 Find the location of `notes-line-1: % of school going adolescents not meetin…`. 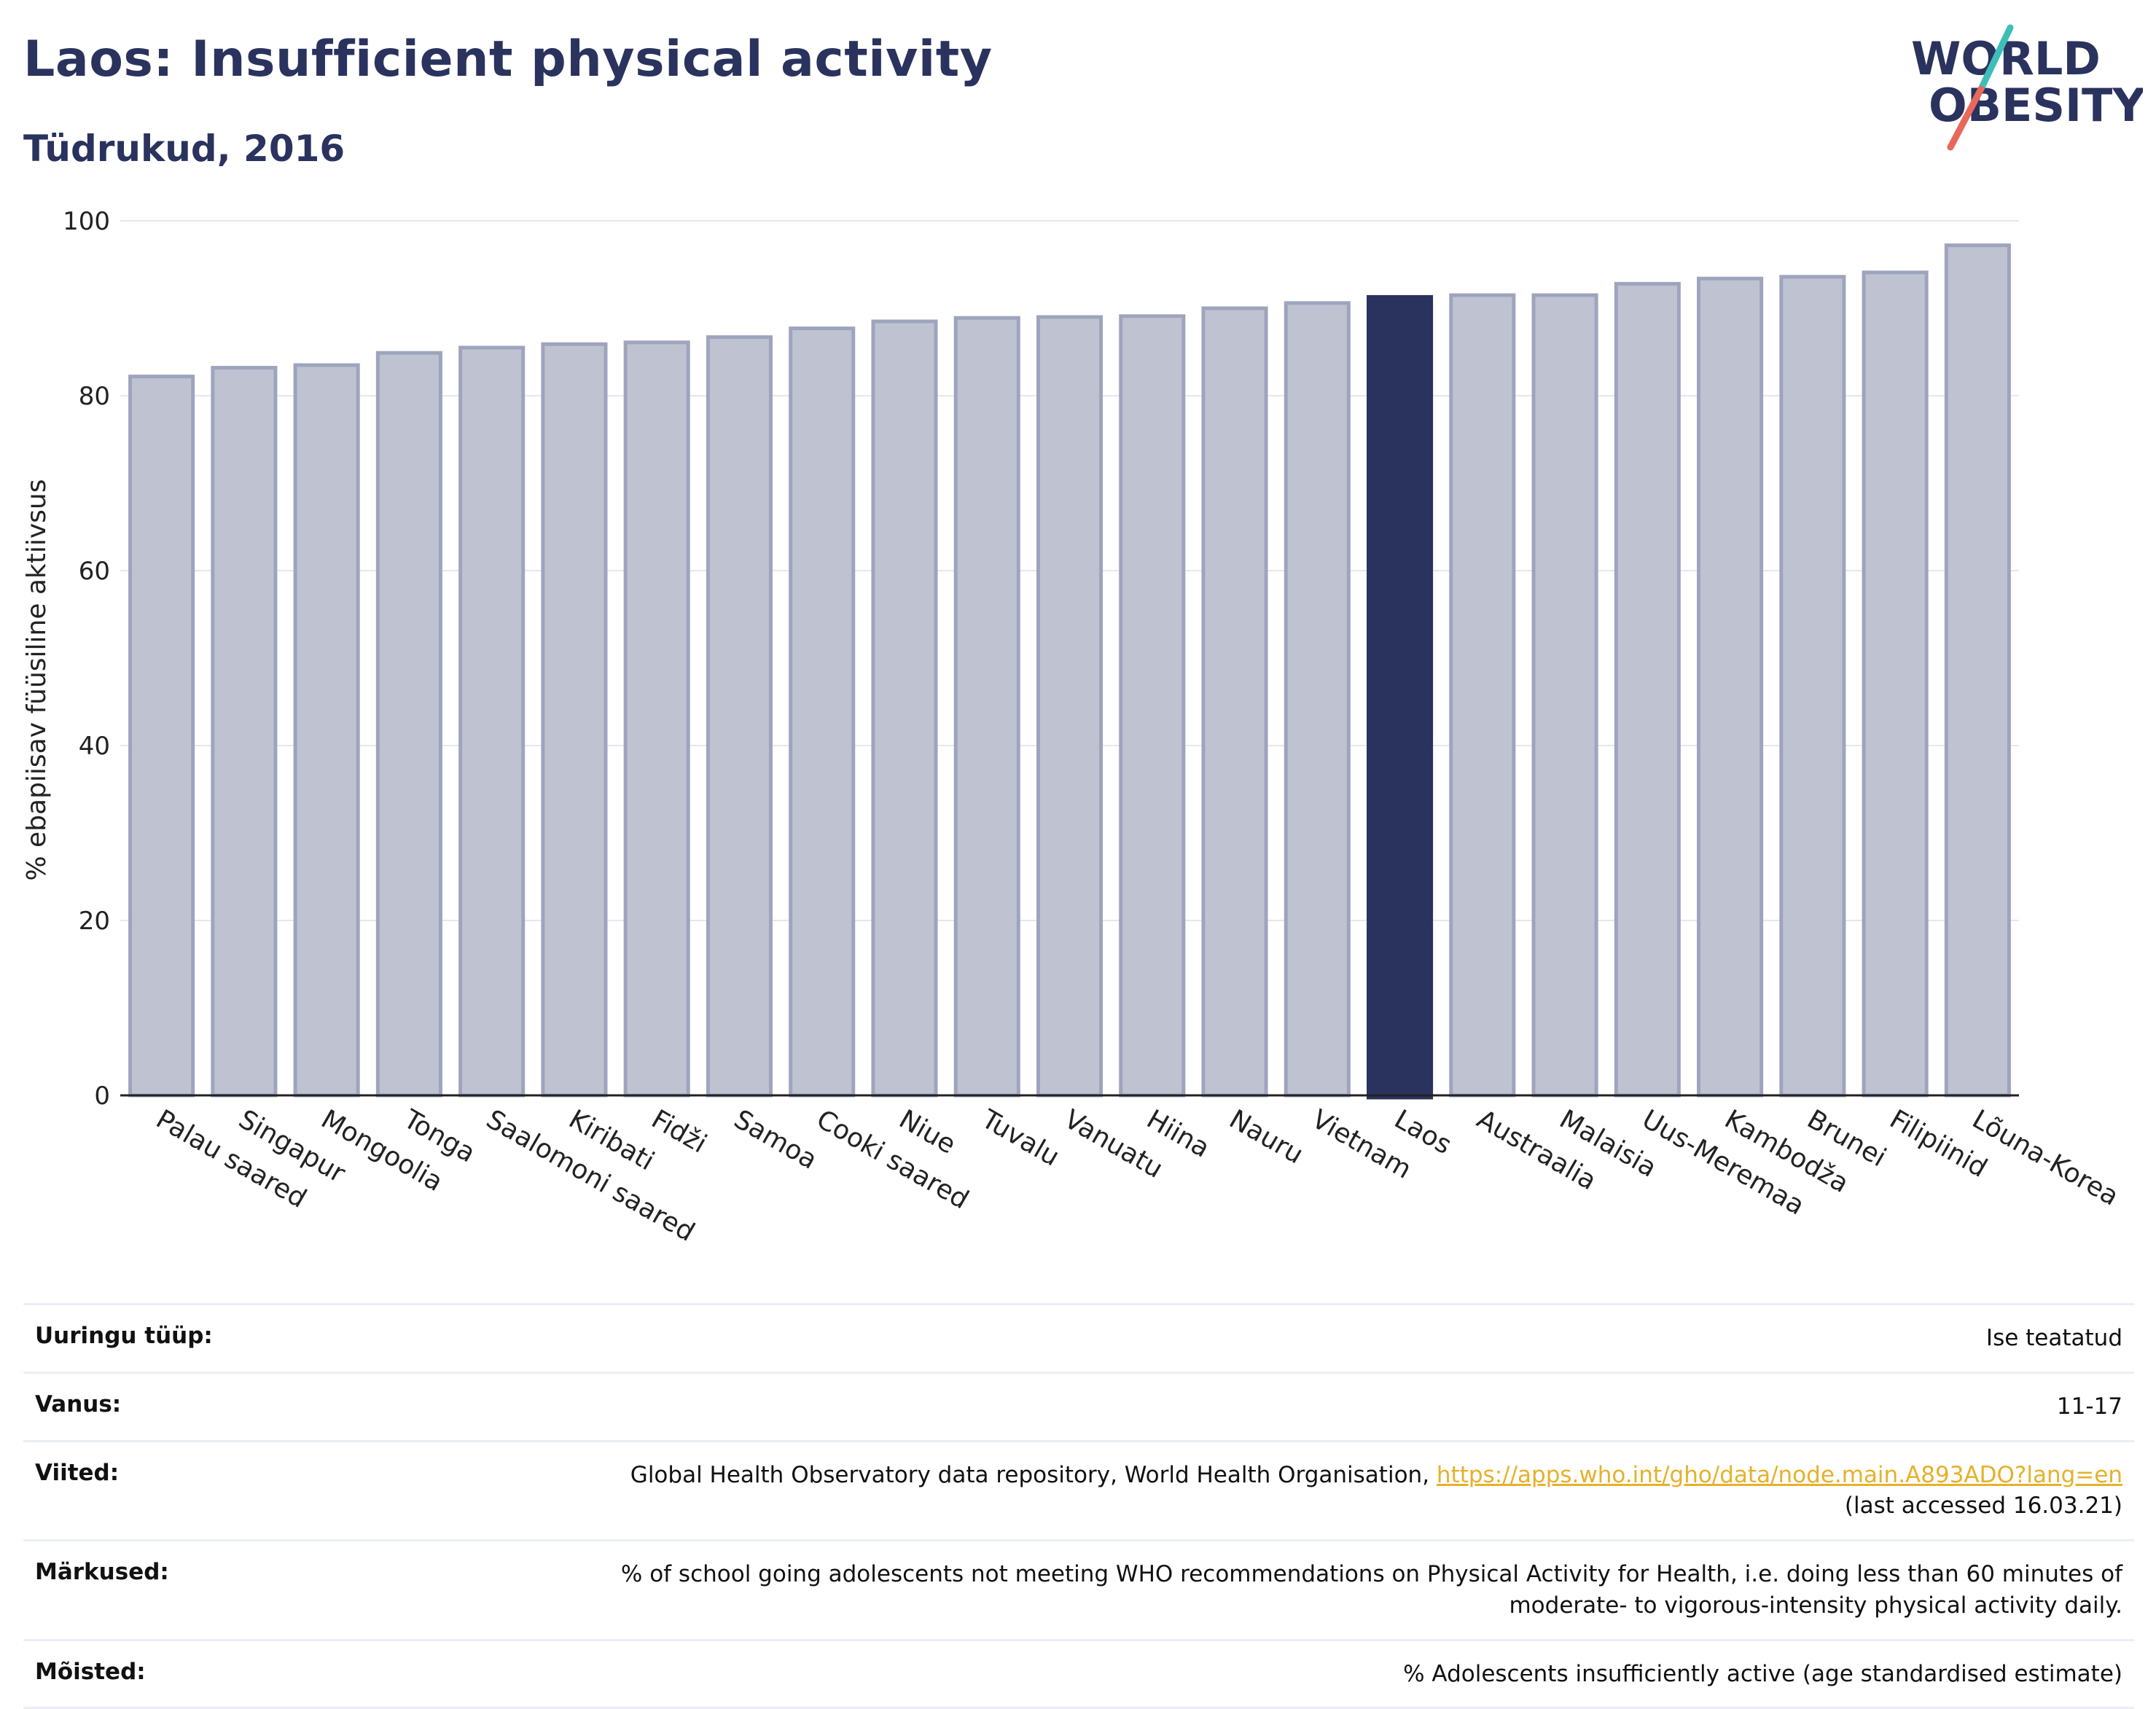

notes-line-1: % of school going adolescents not meetin… is located at coordinates (1371, 1575).